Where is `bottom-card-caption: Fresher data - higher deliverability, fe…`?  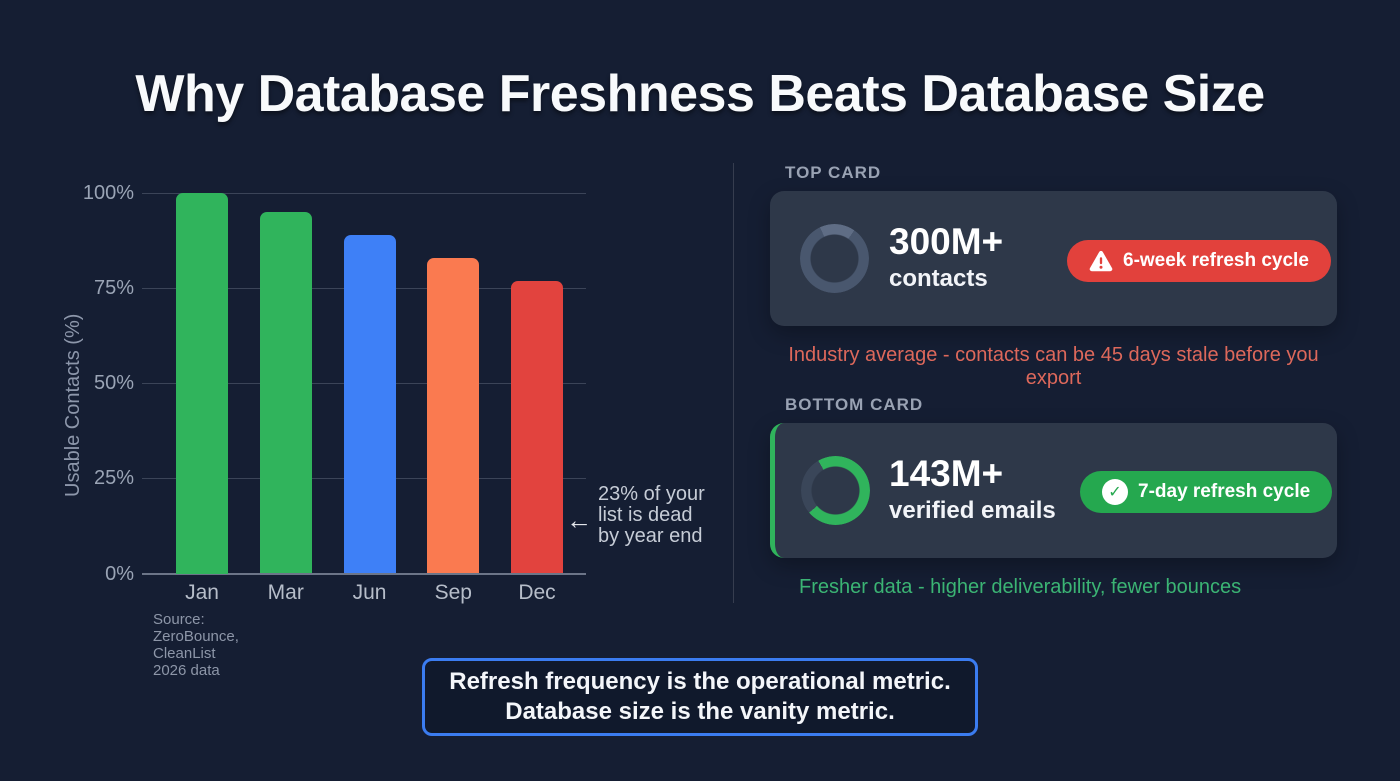 bottom-card-caption: Fresher data - higher deliverability, fe… is located at coordinates (1020, 587).